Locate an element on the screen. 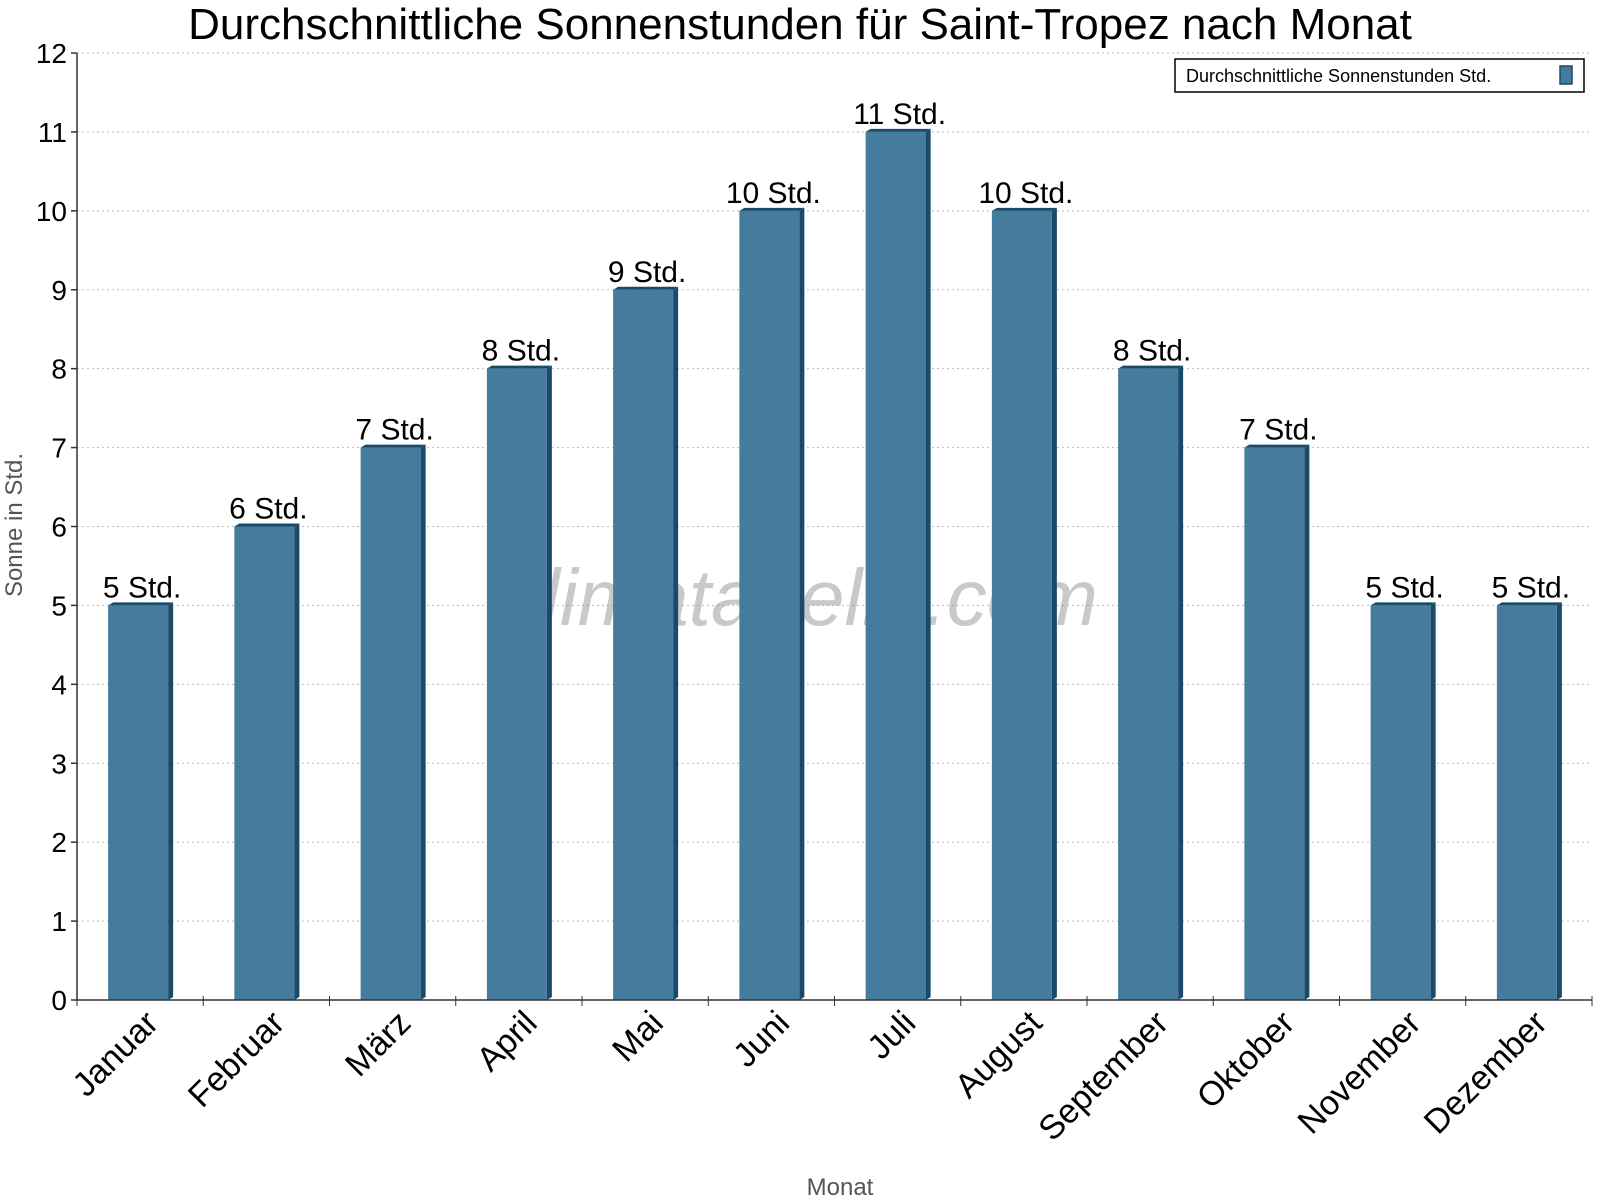  y-axis-title: Sonne in Std. is located at coordinates (14, 525).